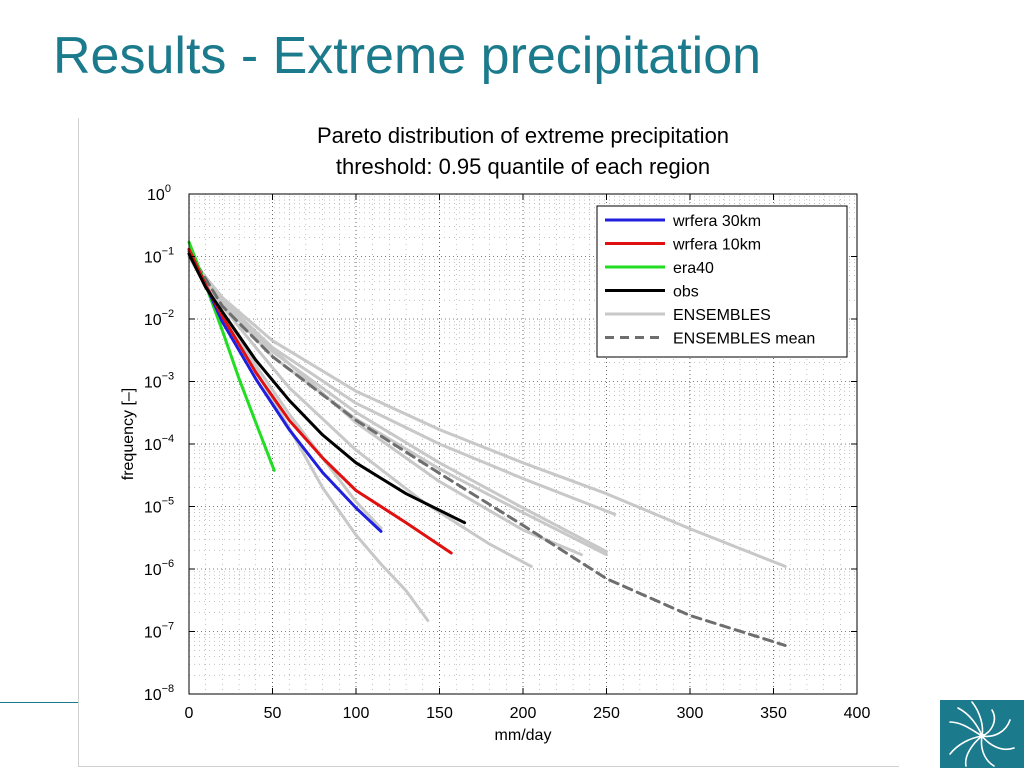  Describe the element at coordinates (716, 221) in the screenshot. I see `legend-label: wrfera 30km` at that location.